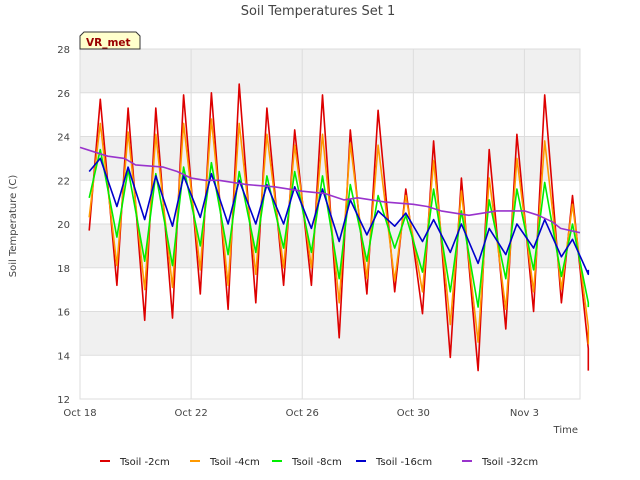  I want to click on station-badge-label: VR_met, so click(108, 43).